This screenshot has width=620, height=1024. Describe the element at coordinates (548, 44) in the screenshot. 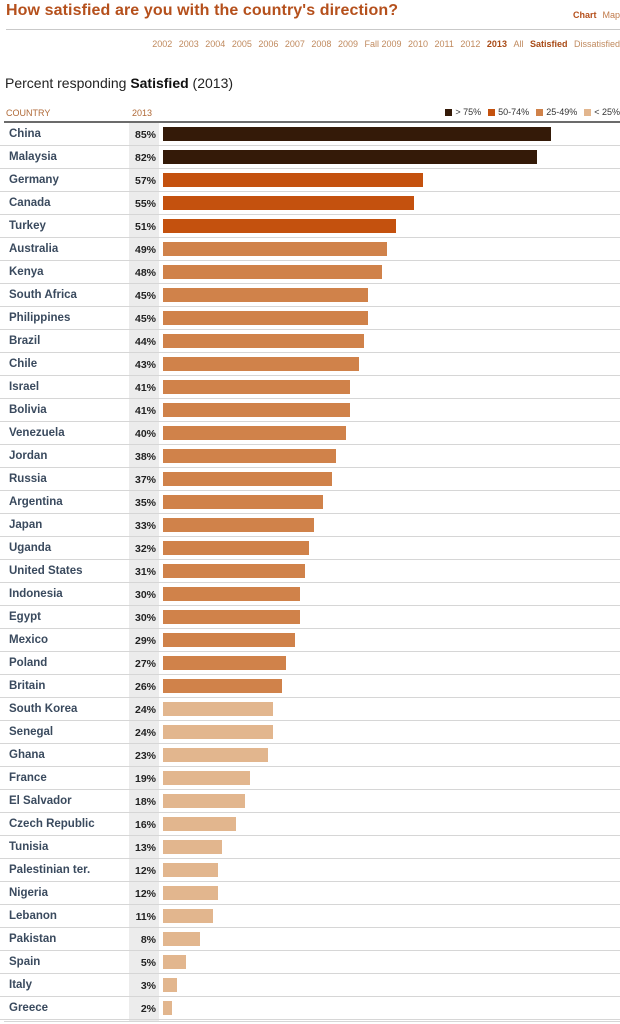

I see `year-nav-satisfied: Satisfied` at that location.